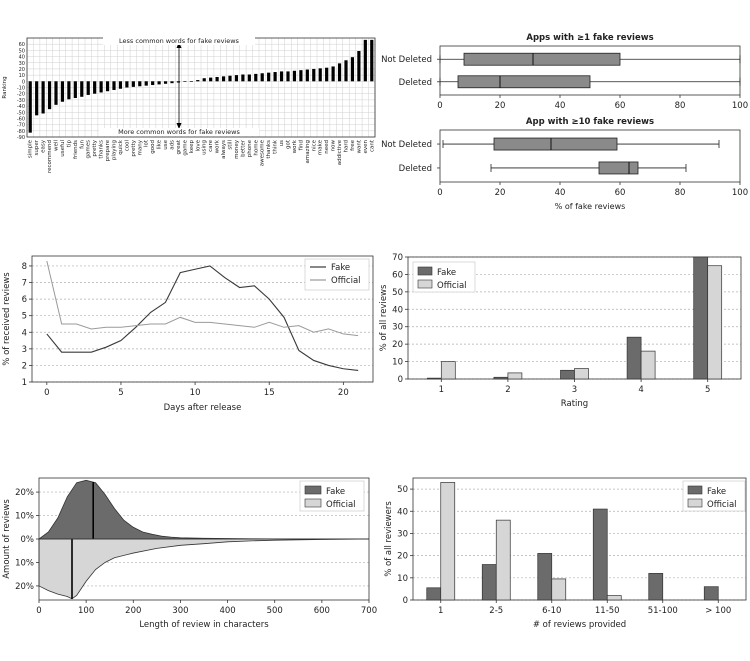 This screenshot has width=750, height=661. I want to click on annotation-bottom: More common words for fake reviews, so click(179, 132).